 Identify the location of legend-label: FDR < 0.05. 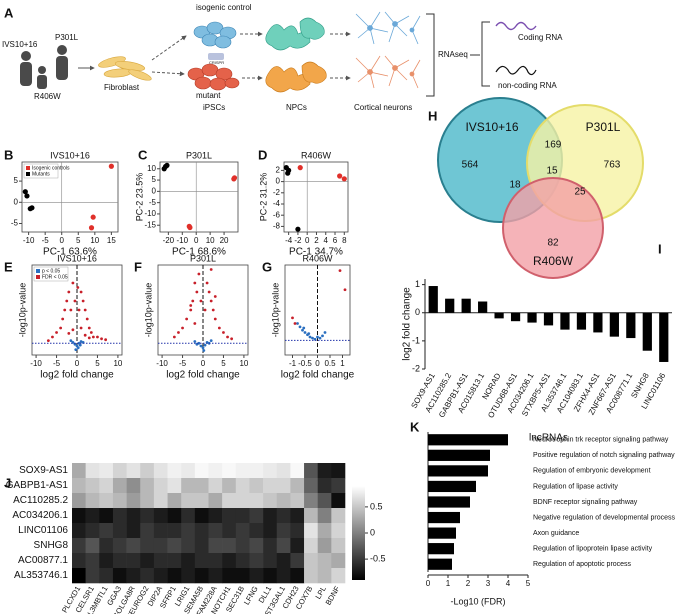
(55, 277).